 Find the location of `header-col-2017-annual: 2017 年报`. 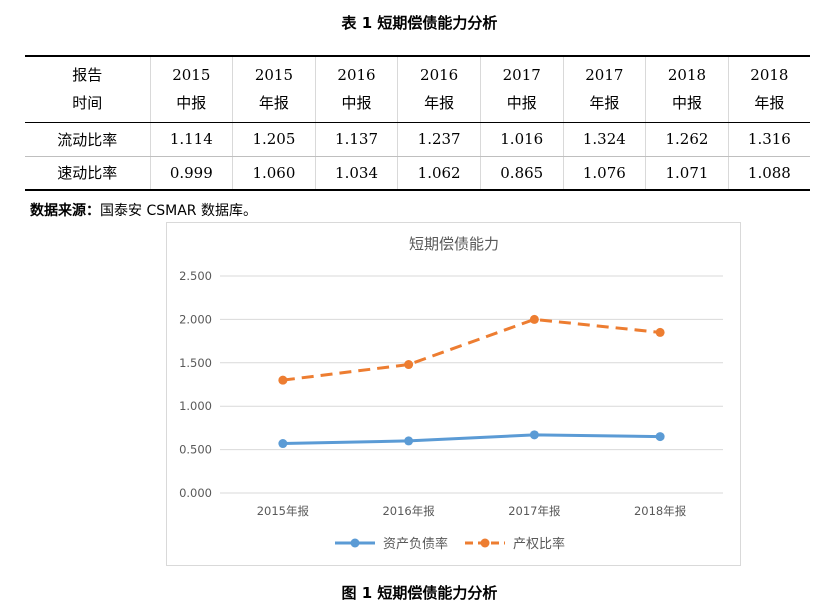

header-col-2017-annual: 2017 年报 is located at coordinates (604, 89).